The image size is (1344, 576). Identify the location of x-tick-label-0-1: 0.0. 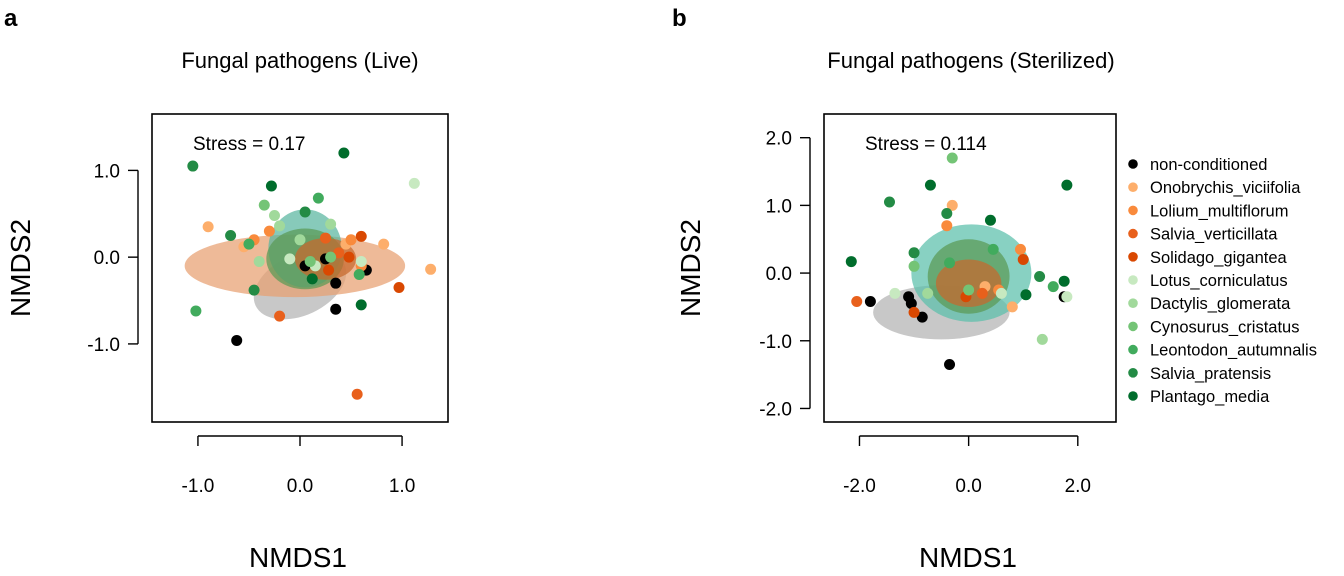
(300, 486).